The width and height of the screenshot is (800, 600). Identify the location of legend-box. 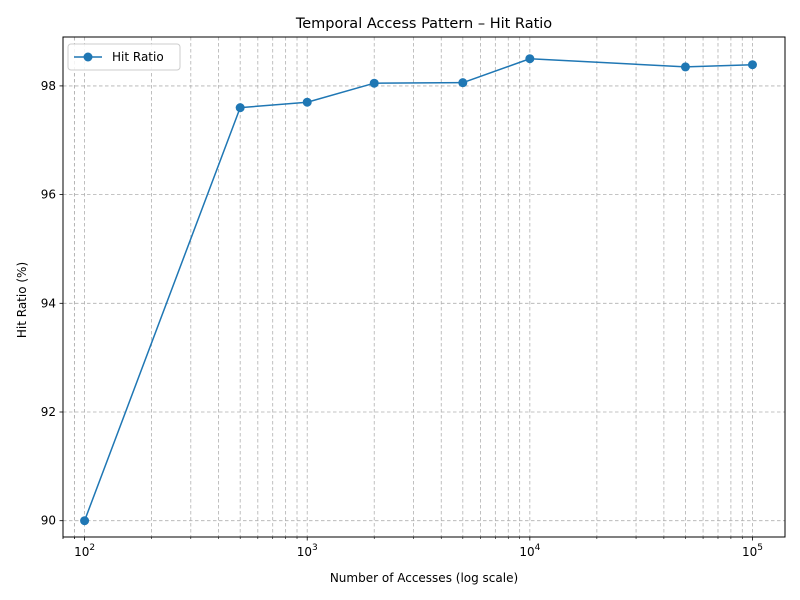
(124, 57).